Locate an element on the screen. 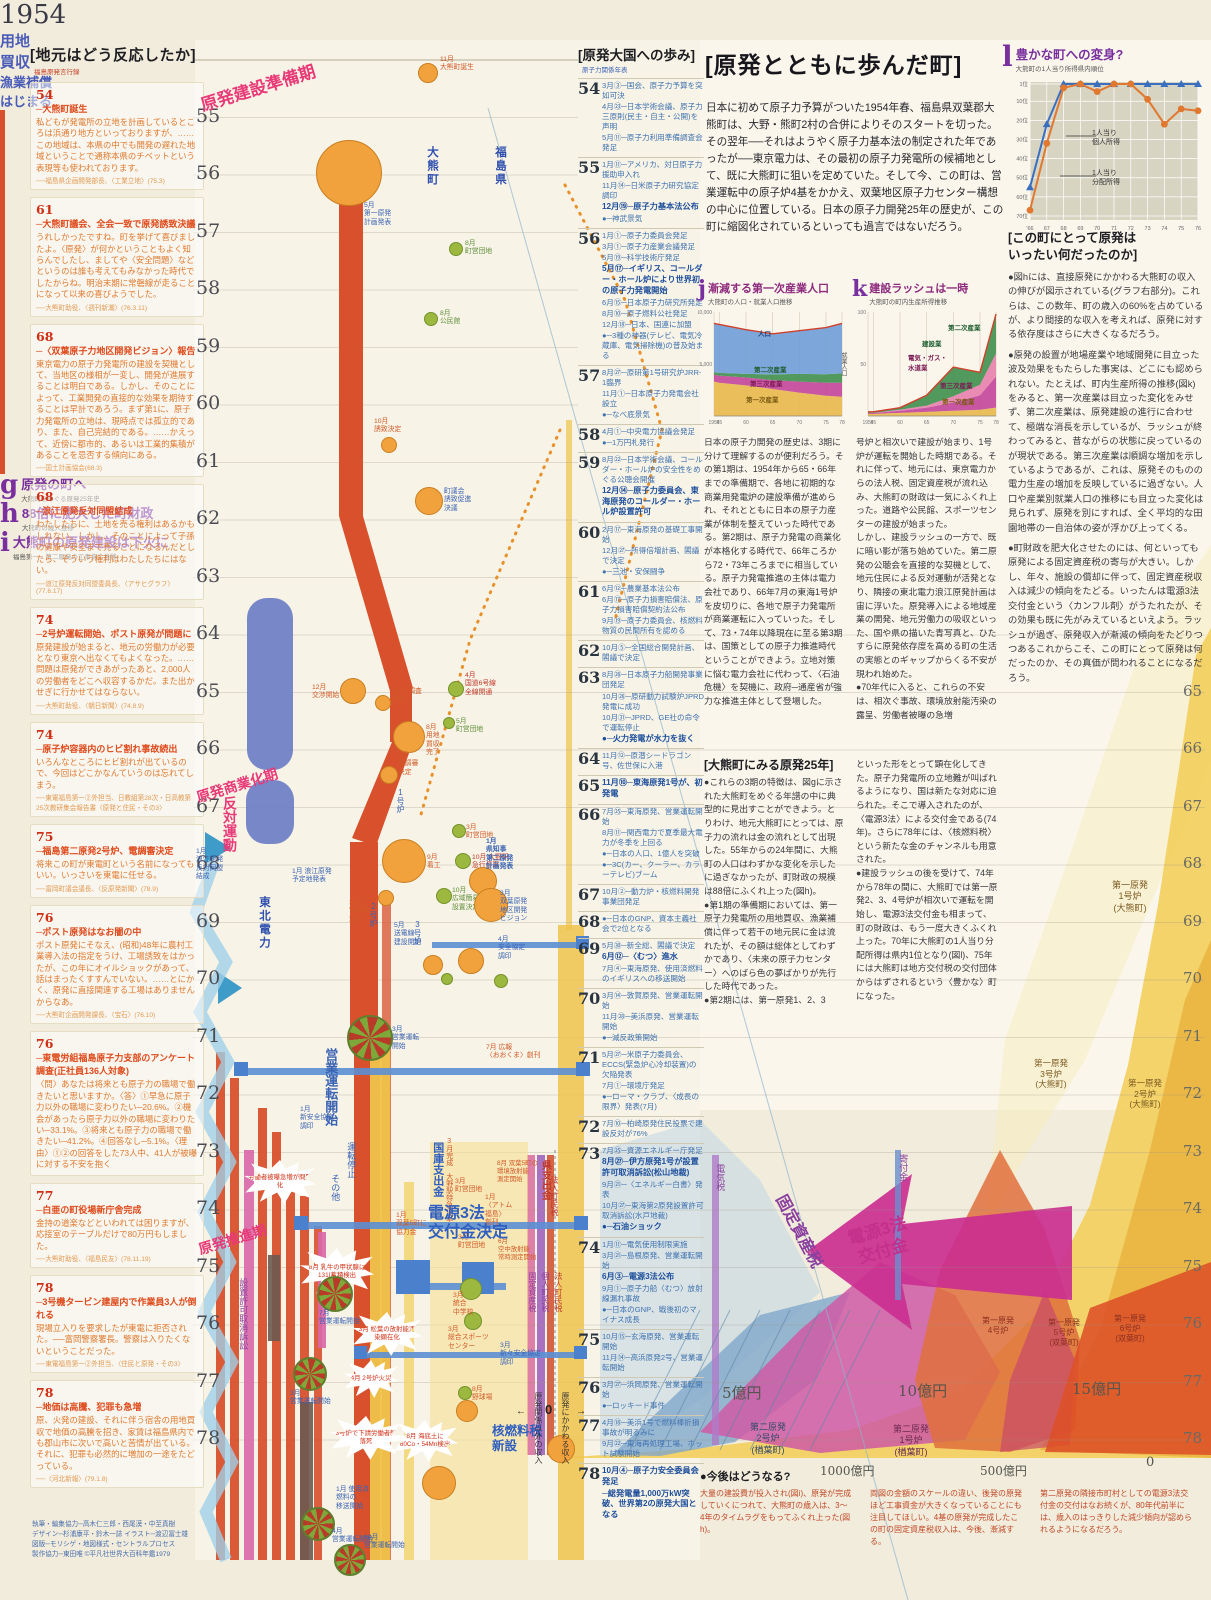 The image size is (1211, 1600). chronology-item: 10月④─原子力安全委員会発足 is located at coordinates (650, 1476).